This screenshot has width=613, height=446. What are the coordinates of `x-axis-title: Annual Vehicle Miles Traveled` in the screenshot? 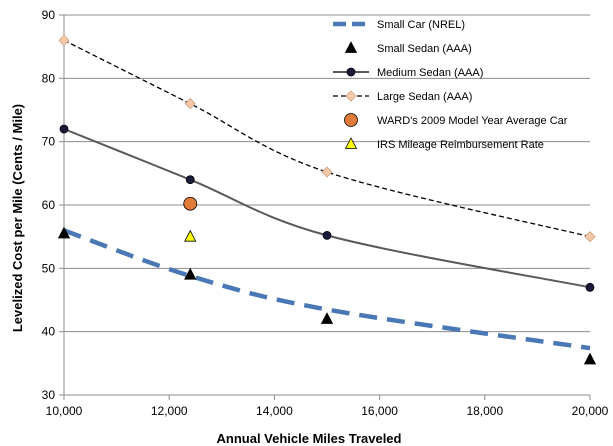 It's located at (309, 438).